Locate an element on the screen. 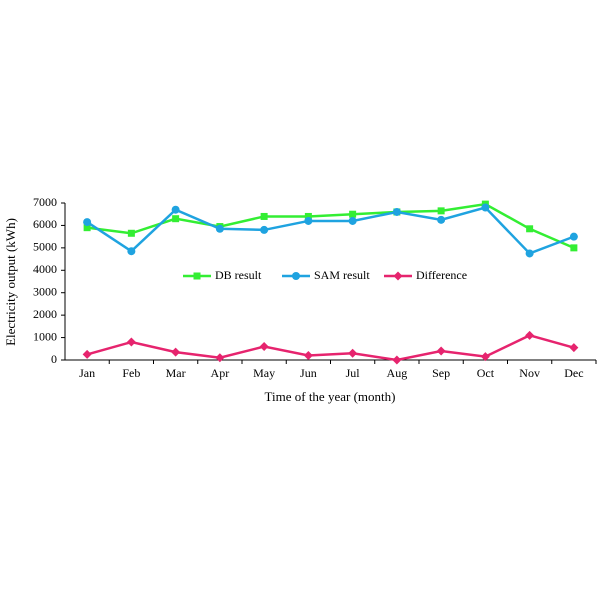 This screenshot has height=600, width=600. y-tick-label: 4000 is located at coordinates (45, 269).